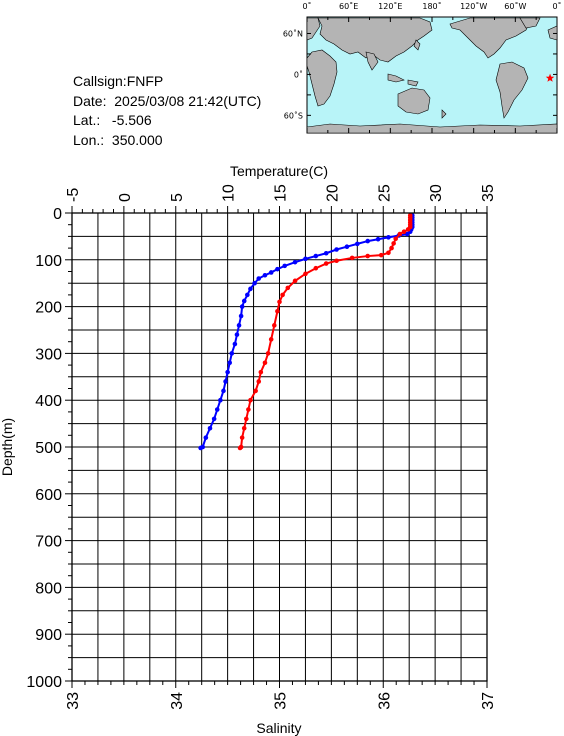 This screenshot has width=564, height=736. I want to click on land-europe-east-edge, so click(552, 33).